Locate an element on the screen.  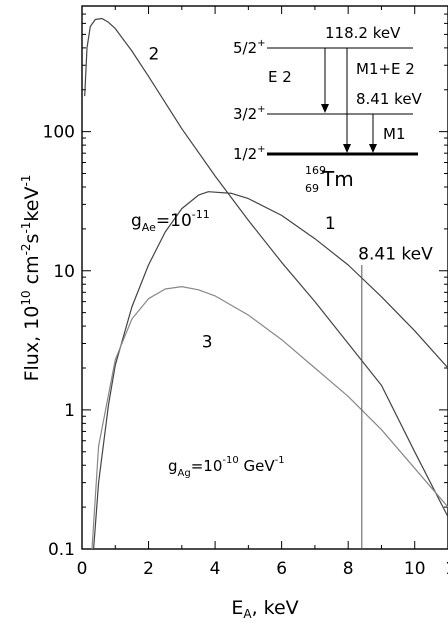
transition-m1e2-label: M1+E 2 is located at coordinates (385, 69).